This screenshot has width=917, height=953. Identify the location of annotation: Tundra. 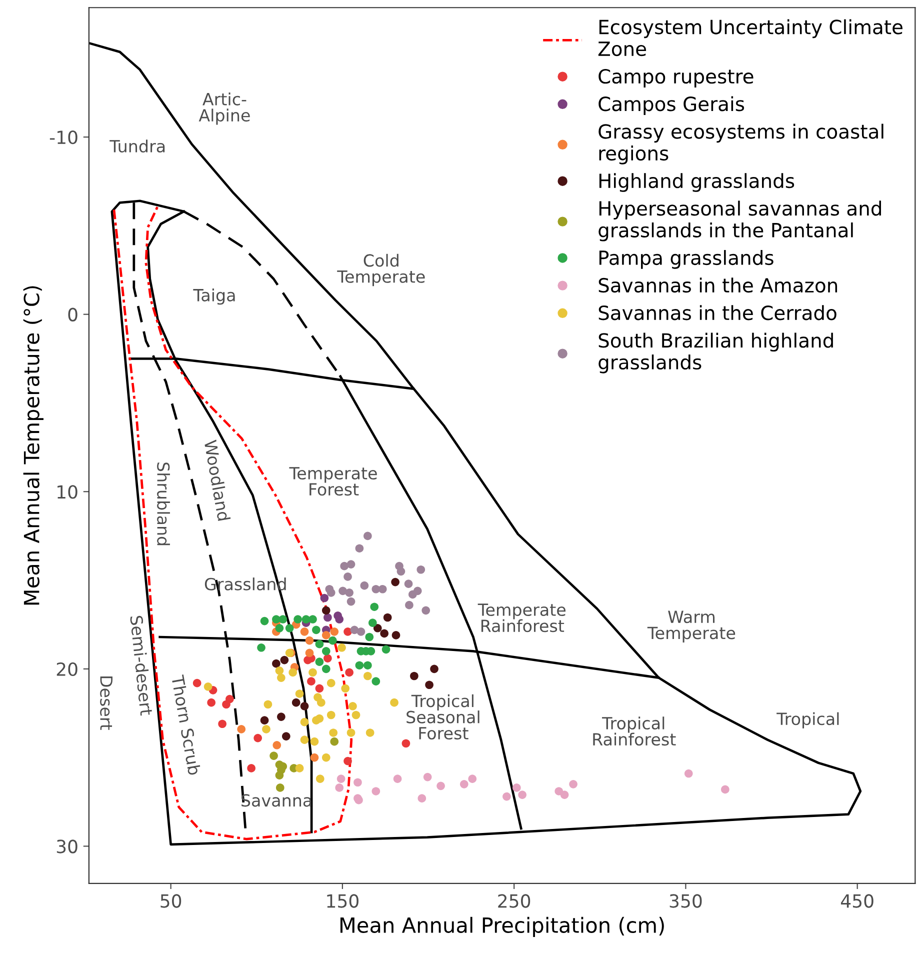
(137, 146).